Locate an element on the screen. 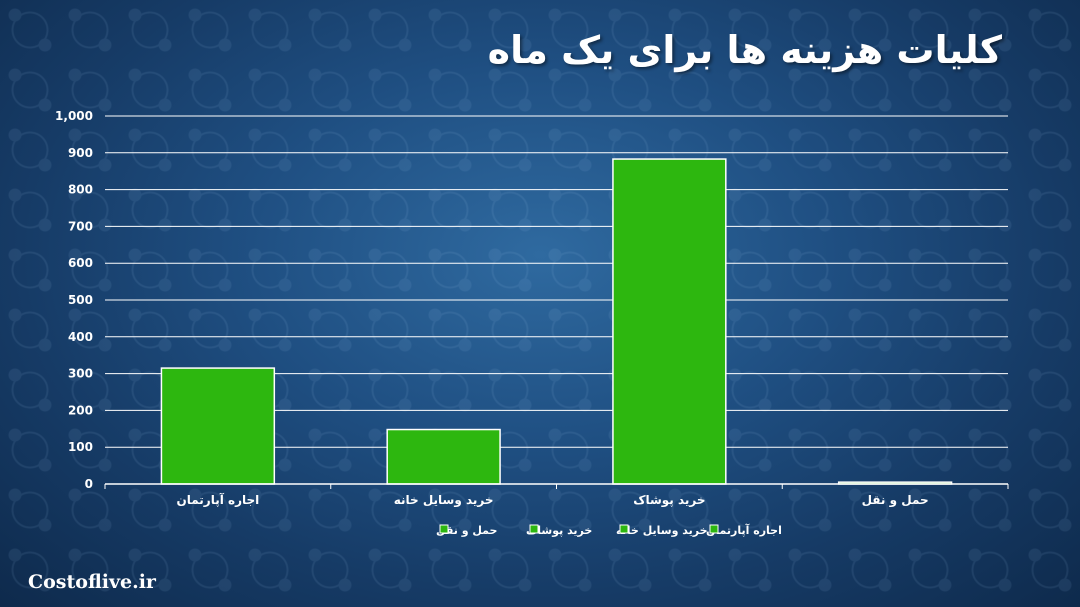  legend-label: حمل و نقل is located at coordinates (466, 530).